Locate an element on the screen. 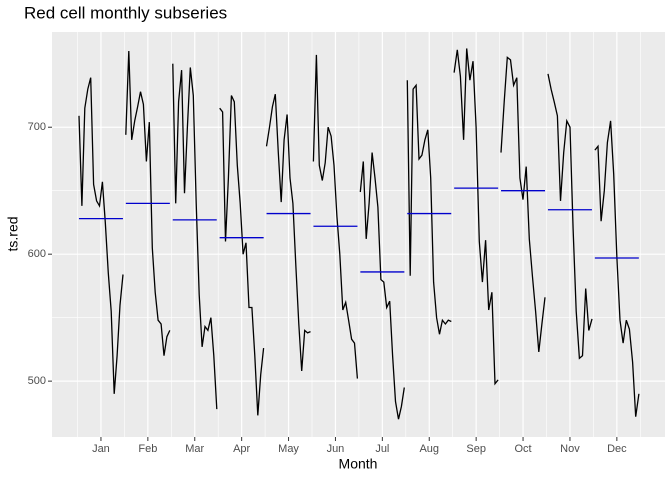  x-tick-label: Sep is located at coordinates (476, 449).